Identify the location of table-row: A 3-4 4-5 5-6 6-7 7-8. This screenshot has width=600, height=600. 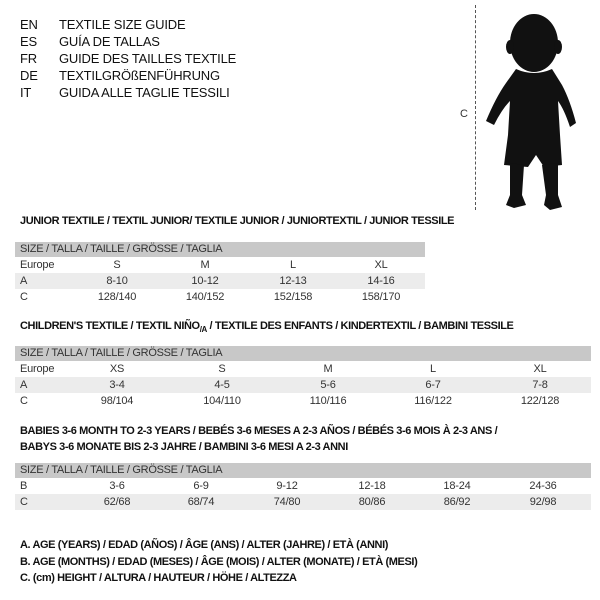
(303, 385).